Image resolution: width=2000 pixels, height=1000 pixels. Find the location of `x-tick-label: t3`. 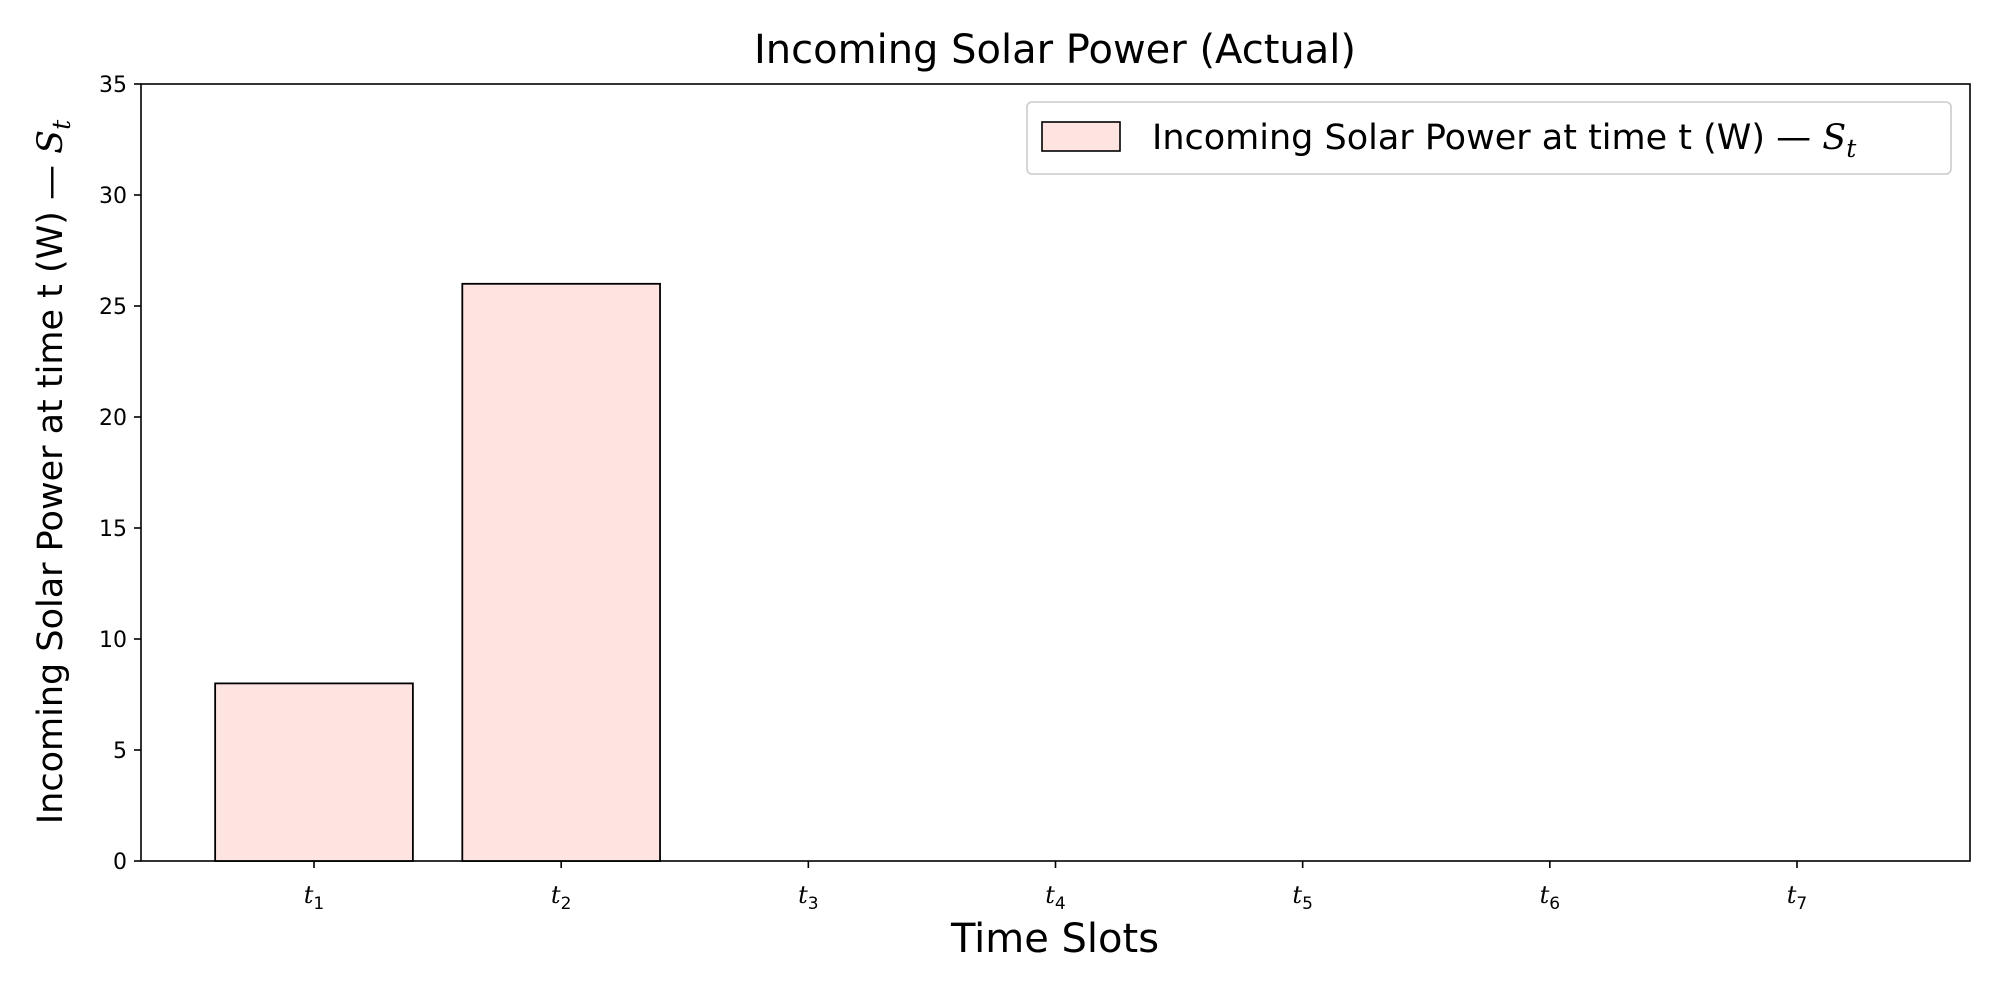

x-tick-label: t3 is located at coordinates (808, 897).